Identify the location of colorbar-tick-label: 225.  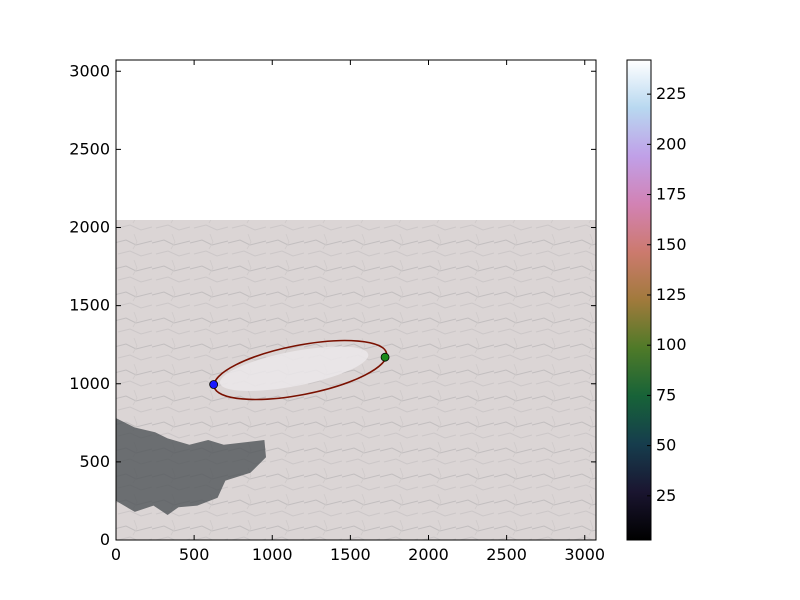
(671, 93).